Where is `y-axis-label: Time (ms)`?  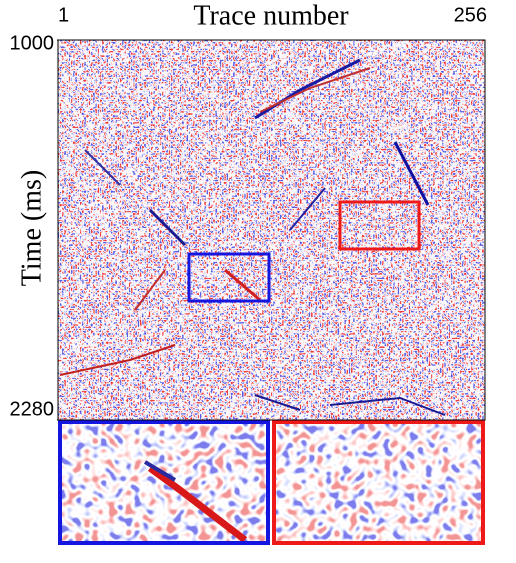
y-axis-label: Time (ms) is located at coordinates (31, 228).